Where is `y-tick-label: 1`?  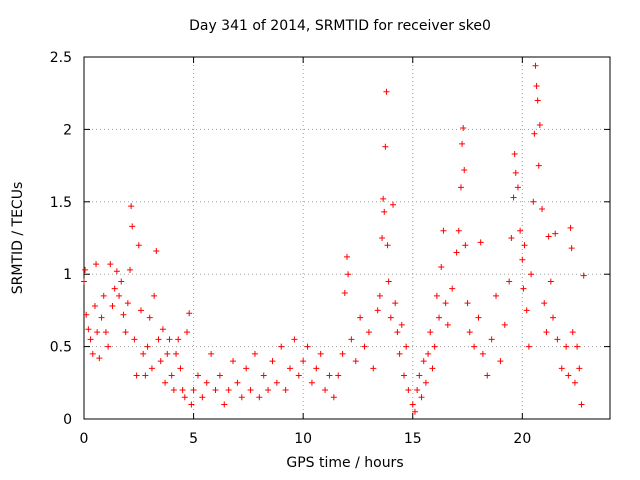 y-tick-label: 1 is located at coordinates (67, 275).